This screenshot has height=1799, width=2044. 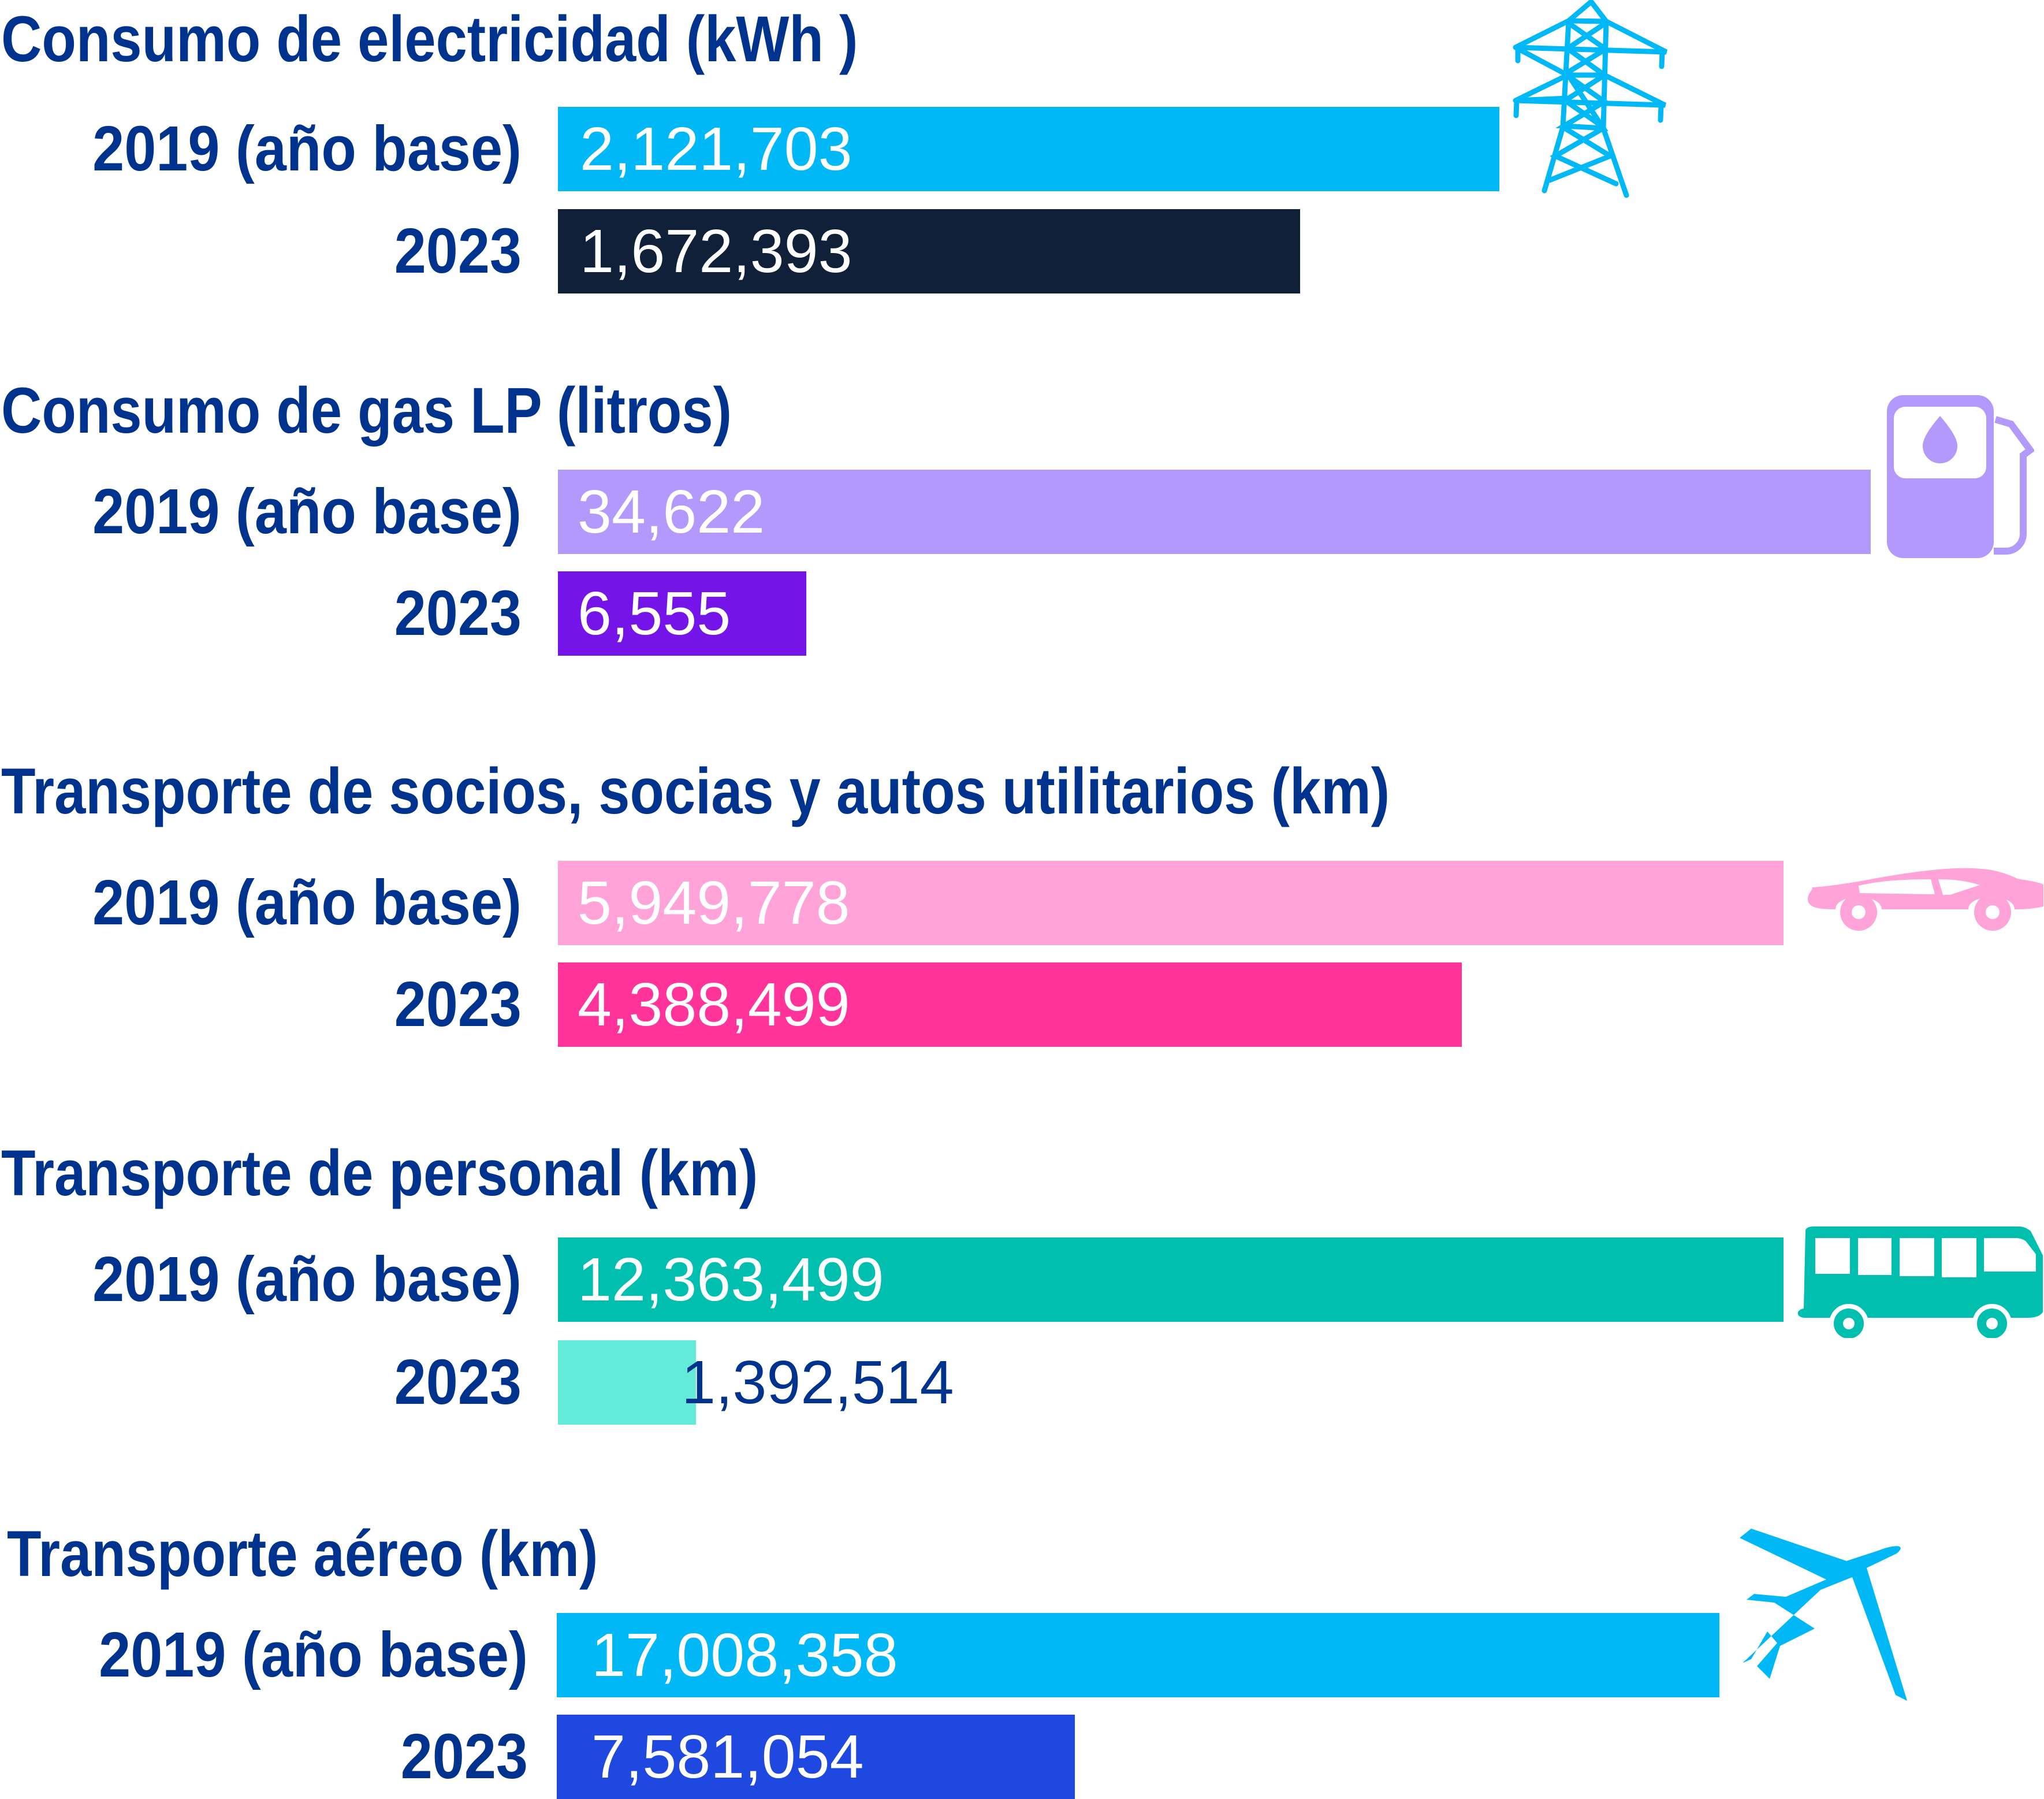 What do you see at coordinates (731, 1280) in the screenshot?
I see `value-label: 12,363,499` at bounding box center [731, 1280].